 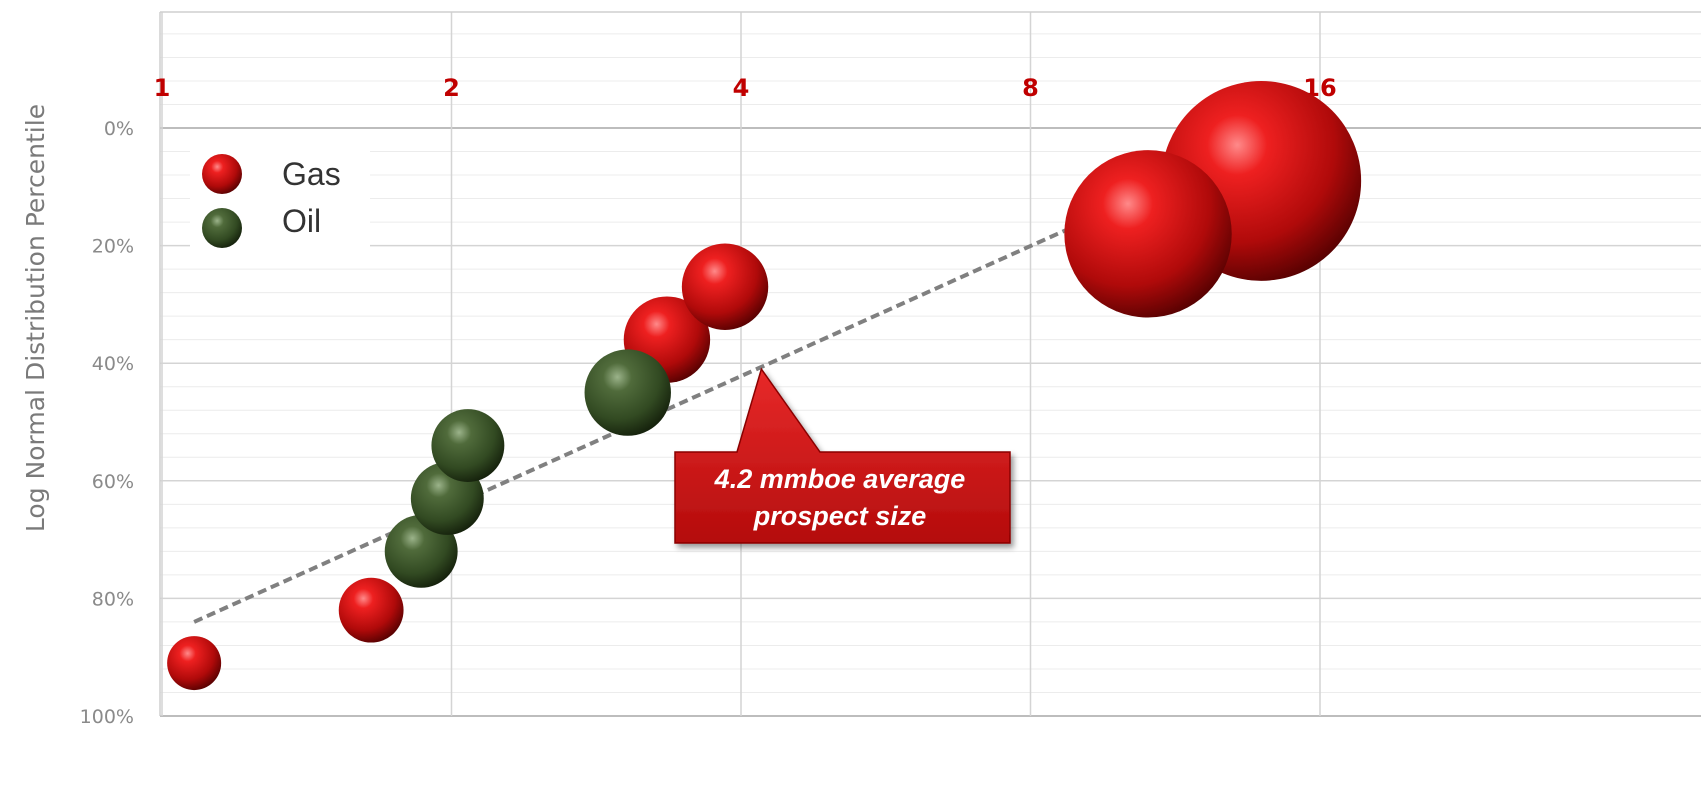 I want to click on y-tick-label: 80%, so click(x=113, y=599).